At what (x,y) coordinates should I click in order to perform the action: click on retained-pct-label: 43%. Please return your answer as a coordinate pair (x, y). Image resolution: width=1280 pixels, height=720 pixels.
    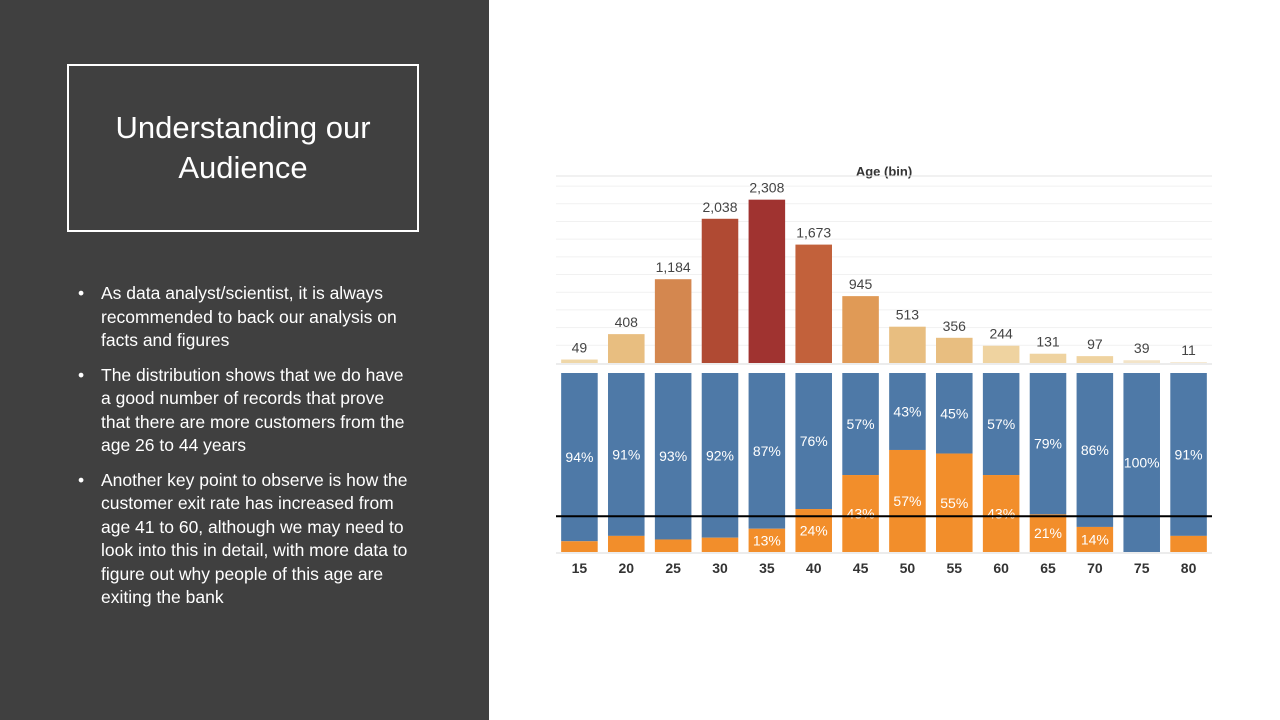
    Looking at the image, I should click on (907, 411).